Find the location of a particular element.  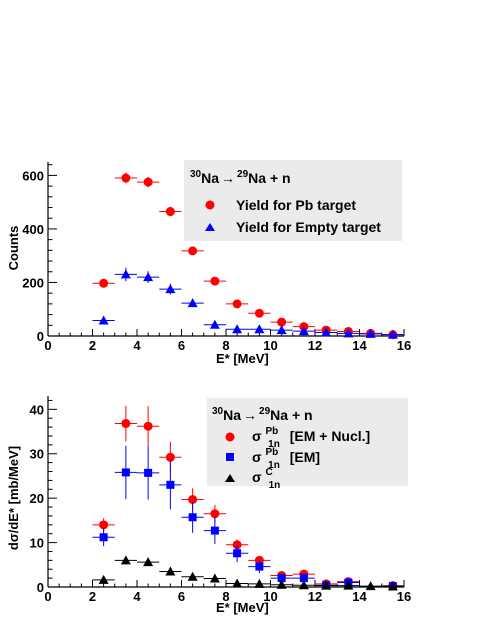

y-tick-label: 400 is located at coordinates (33, 229).